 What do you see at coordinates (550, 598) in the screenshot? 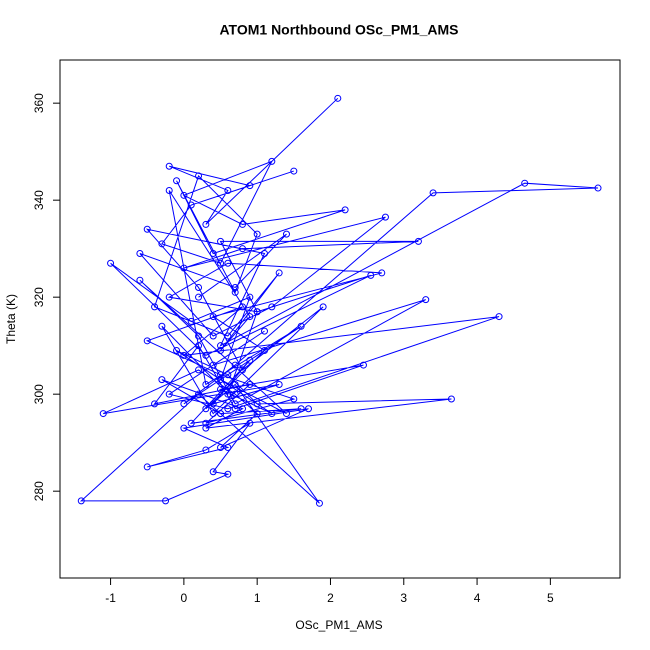
I see `x-tick-label: 5` at bounding box center [550, 598].